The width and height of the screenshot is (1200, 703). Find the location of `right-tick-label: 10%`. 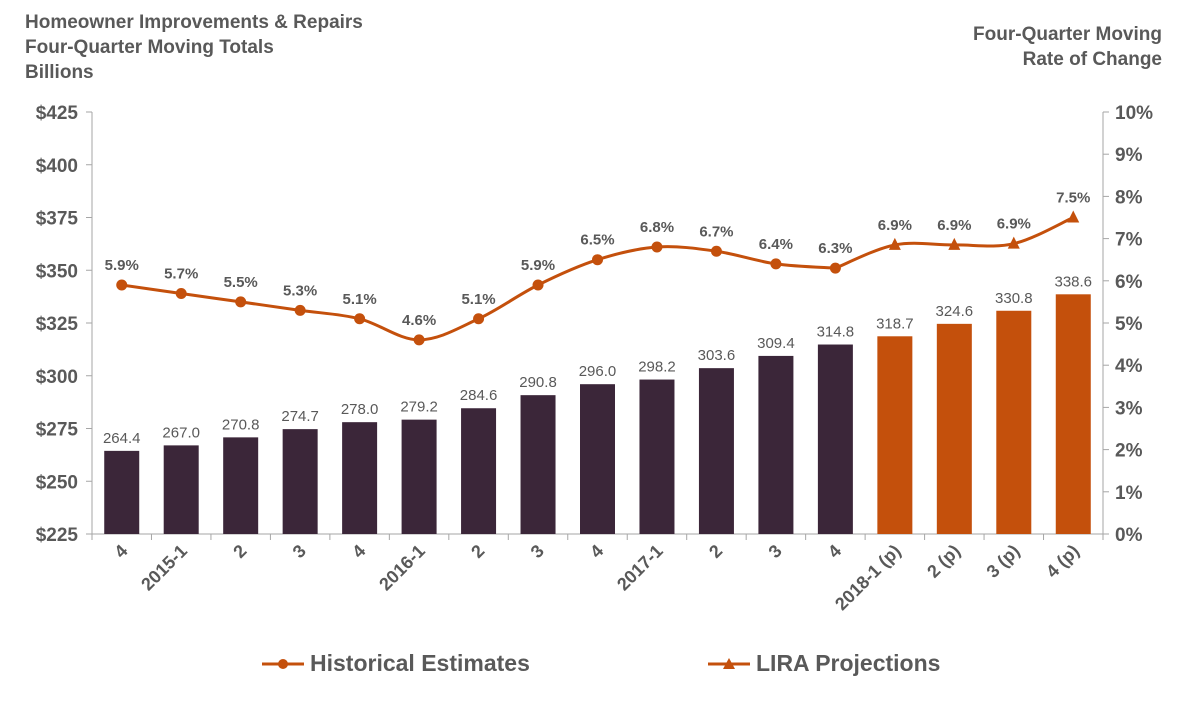

right-tick-label: 10% is located at coordinates (1134, 113).